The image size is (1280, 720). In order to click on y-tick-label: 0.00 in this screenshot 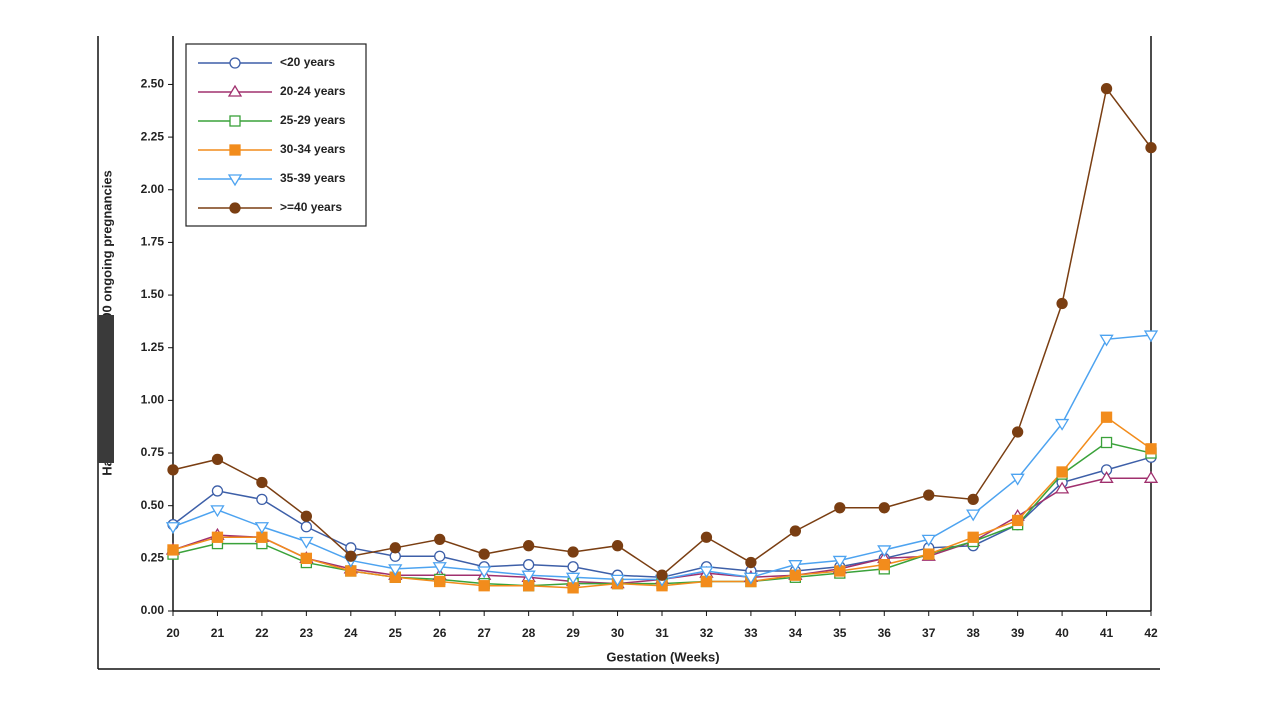, I will do `click(153, 610)`.